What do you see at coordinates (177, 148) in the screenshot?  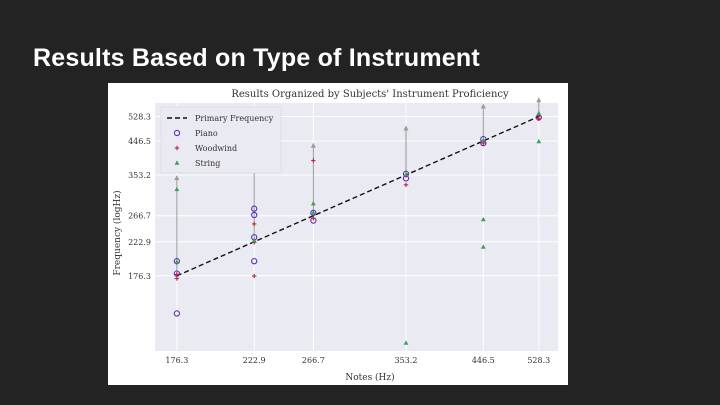 I see `legend-woodwind-swatch` at bounding box center [177, 148].